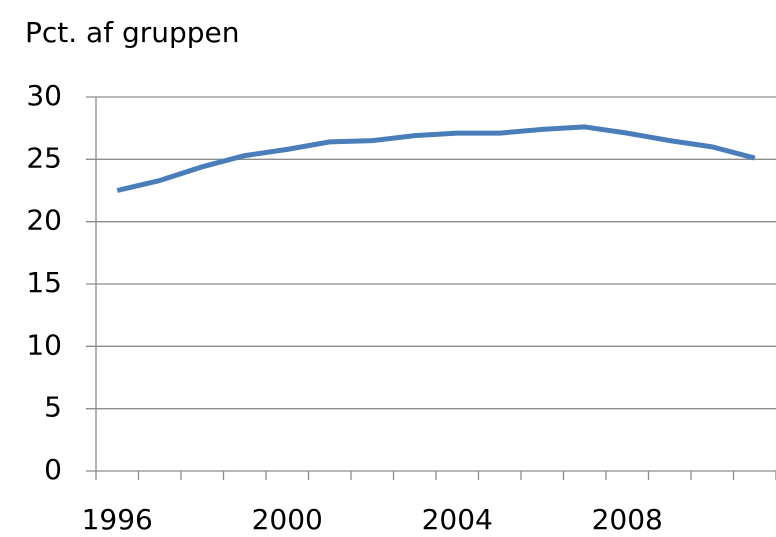 The height and width of the screenshot is (537, 776). Describe the element at coordinates (627, 519) in the screenshot. I see `x-tick-label: 2008` at that location.